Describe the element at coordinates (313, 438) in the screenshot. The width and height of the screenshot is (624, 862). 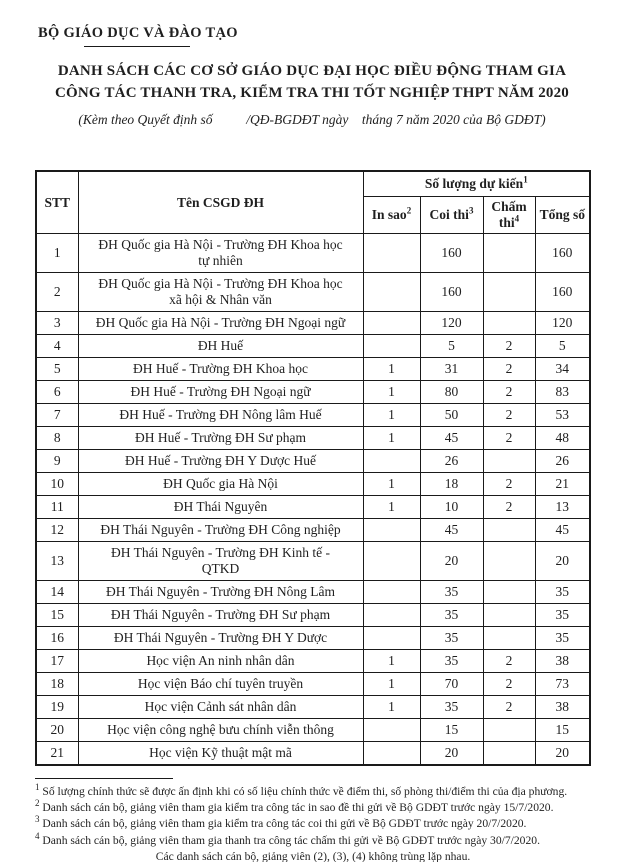
I see `table-row: 8 ĐH Huế - Trường ĐH Sư phạm 1 45 2 48` at that location.